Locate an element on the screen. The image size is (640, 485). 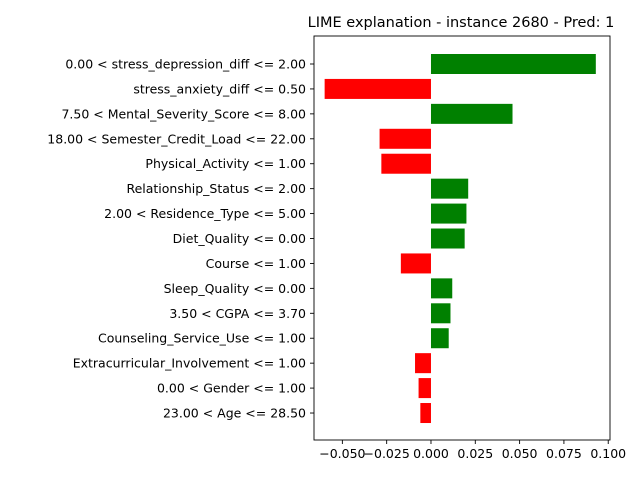
y-tick-label: Diet_Quality <= 0.00 is located at coordinates (239, 238).